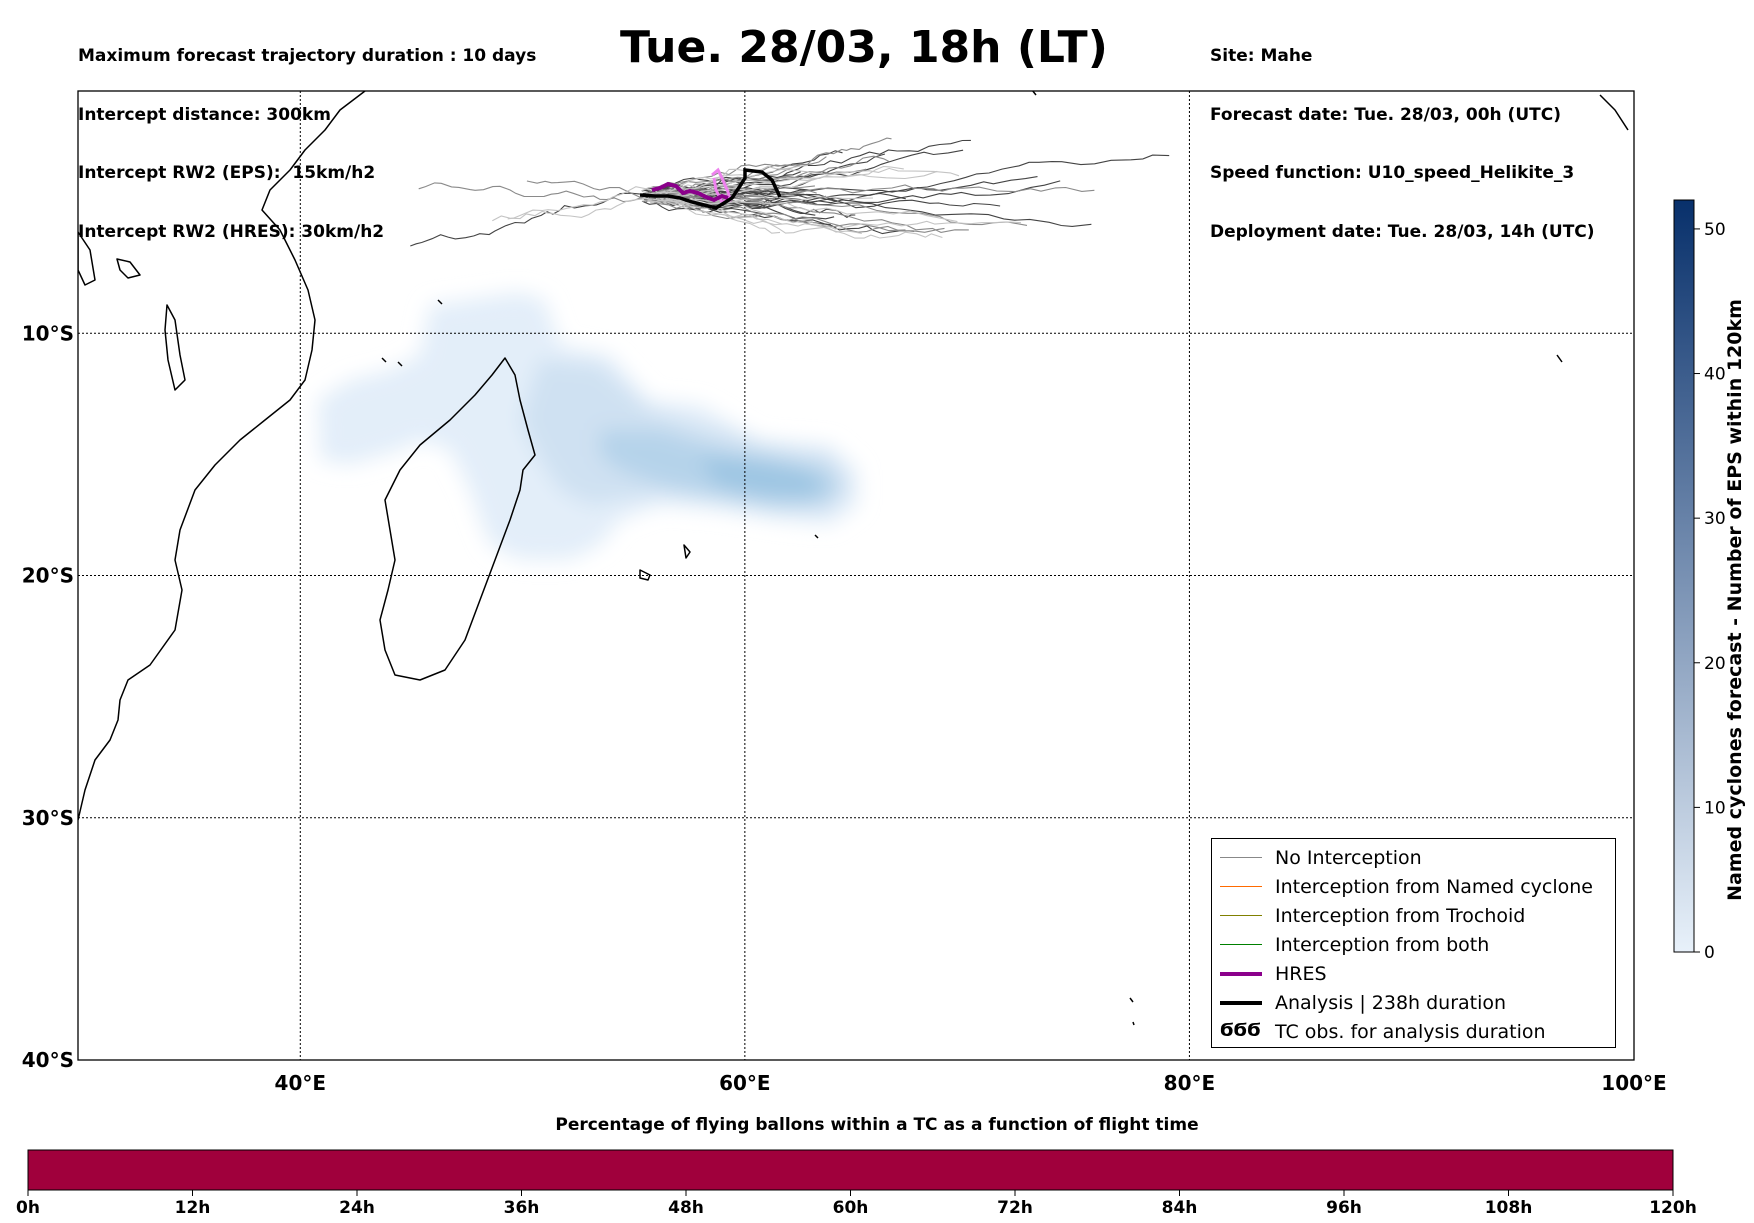 This screenshot has height=1223, width=1754. I want to click on flight-time-colorbar: 0h 12h 24h 36h 48h 60h 72h 84h 96h 108h 120h, so click(856, 1183).